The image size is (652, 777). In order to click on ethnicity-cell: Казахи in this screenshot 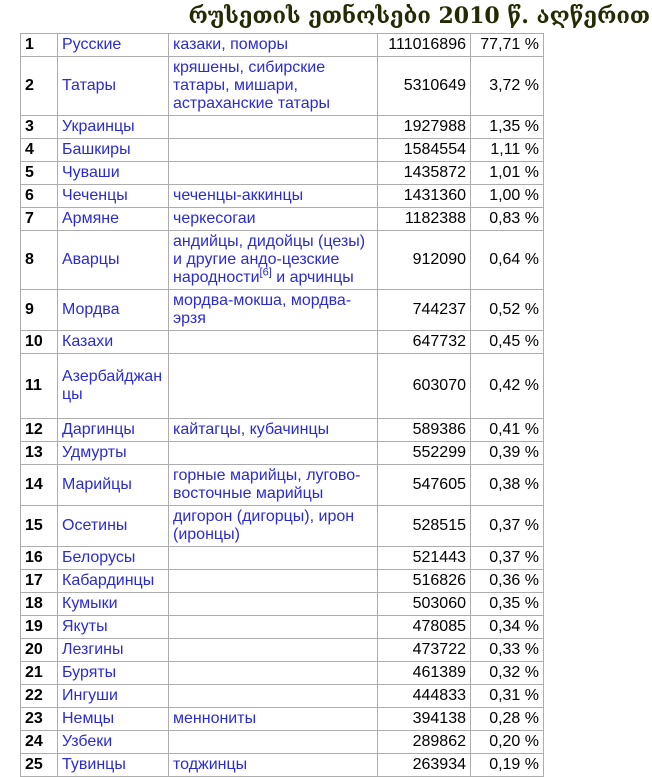, I will do `click(113, 342)`.